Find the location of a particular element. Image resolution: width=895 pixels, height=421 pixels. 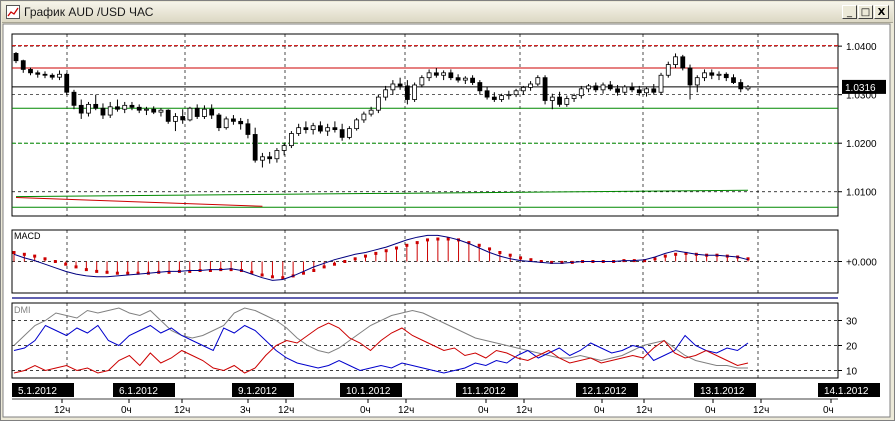

dmi-line is located at coordinates (381, 349).